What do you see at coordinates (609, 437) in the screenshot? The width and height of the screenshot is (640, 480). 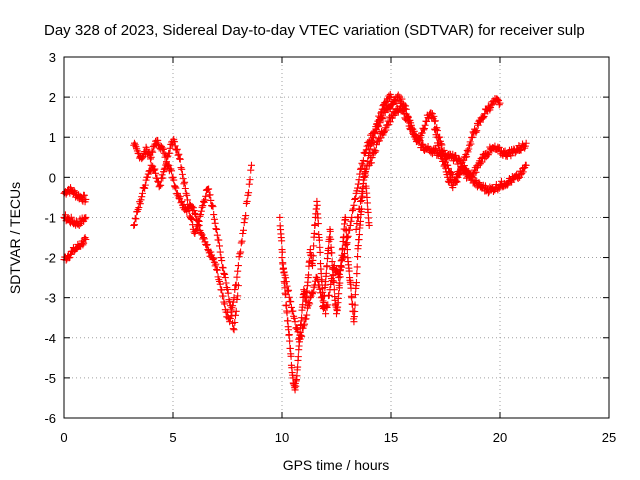 I see `x-tick-label: 25` at bounding box center [609, 437].